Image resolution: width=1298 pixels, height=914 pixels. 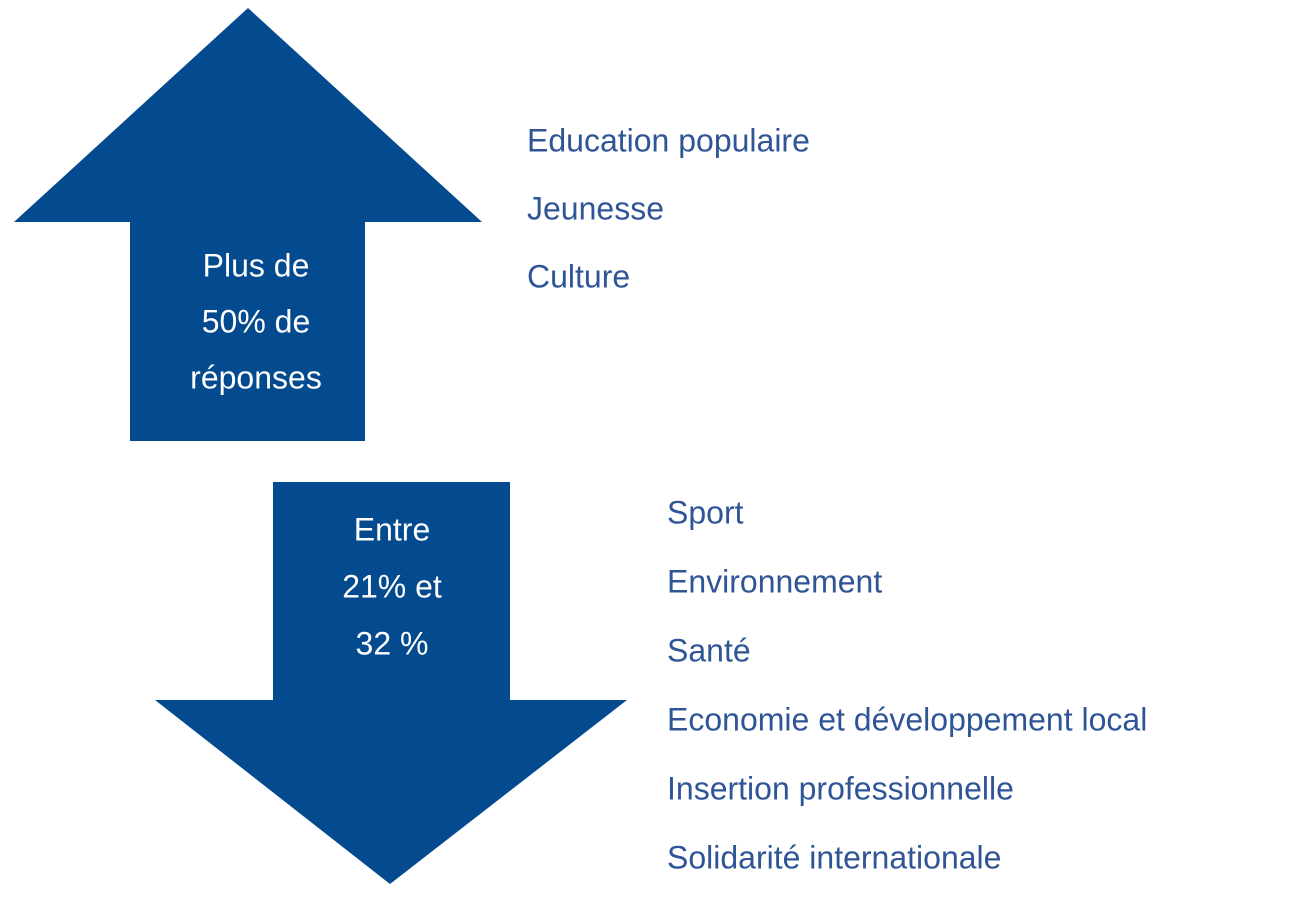 I want to click on arrow-label: 21% et, so click(x=392, y=586).